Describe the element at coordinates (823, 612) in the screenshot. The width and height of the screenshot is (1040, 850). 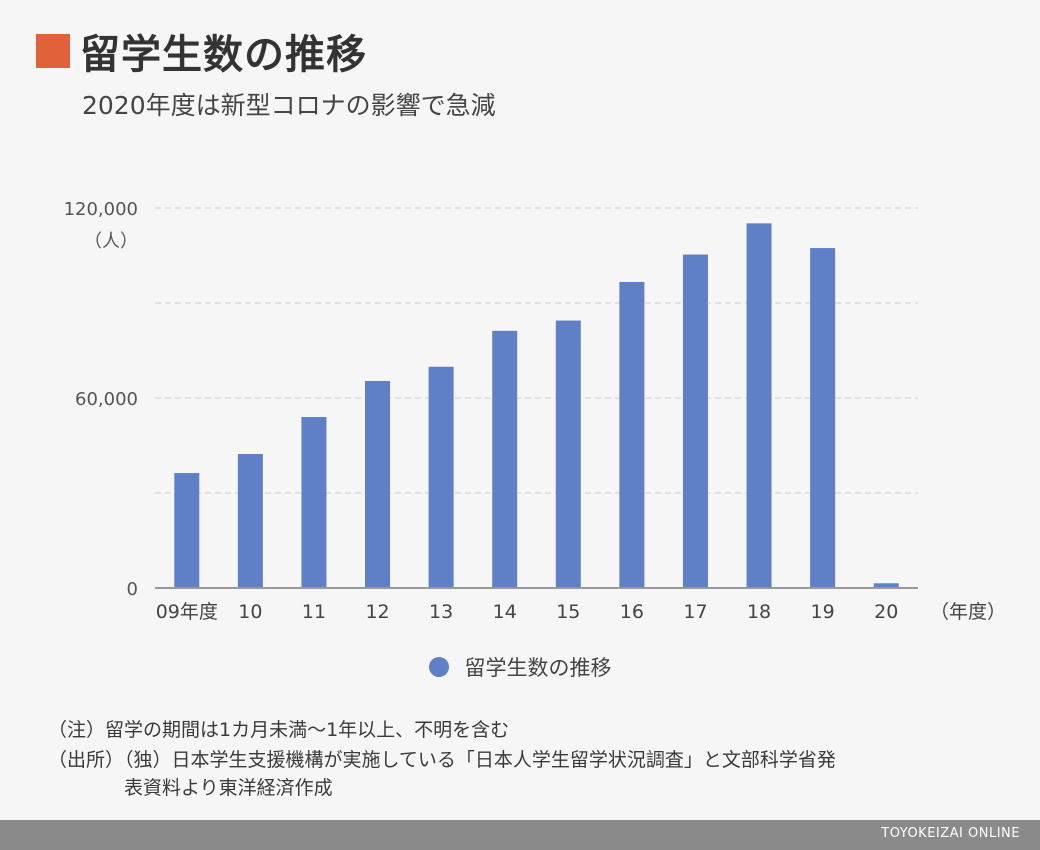
I see `x-tick-label: 19` at that location.